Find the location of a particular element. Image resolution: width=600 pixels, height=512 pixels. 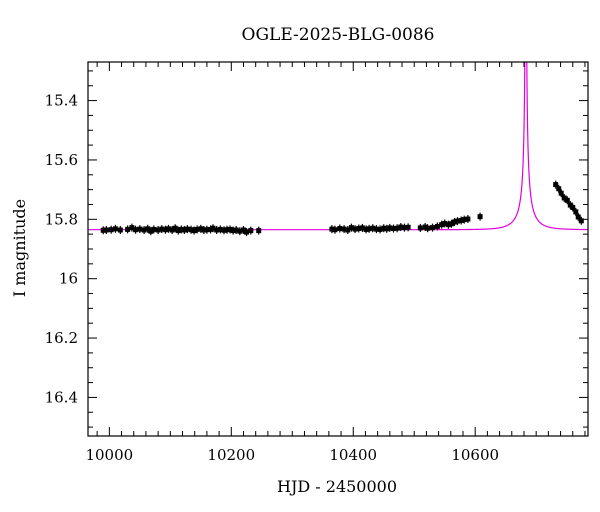

chart-title: OGLE-2025-BLG-0086 is located at coordinates (338, 35).